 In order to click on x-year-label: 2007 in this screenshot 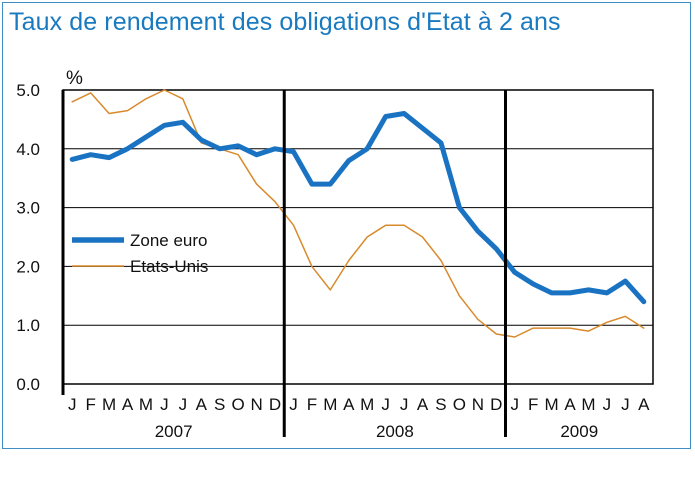, I will do `click(174, 431)`.